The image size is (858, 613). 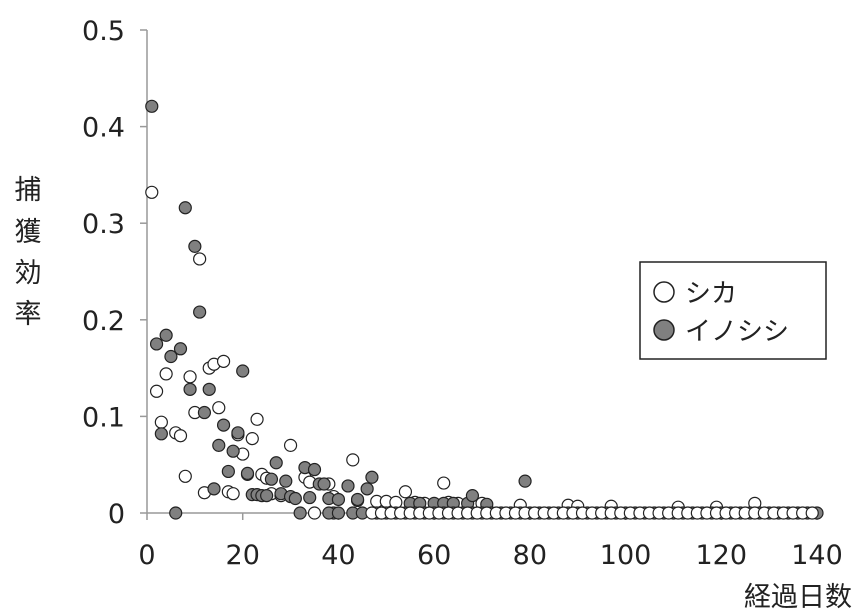 What do you see at coordinates (28, 232) in the screenshot?
I see `y-axis-title-char-2: 獲` at bounding box center [28, 232].